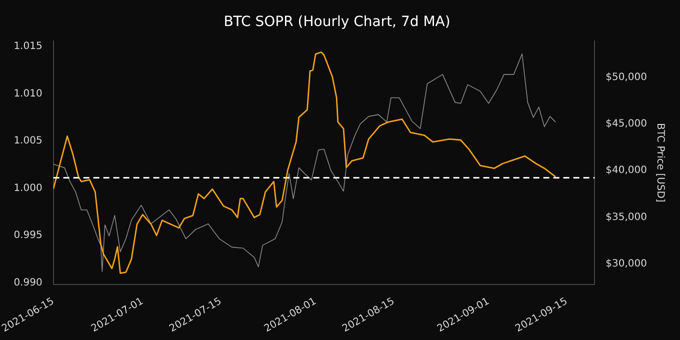 This screenshot has width=680, height=340. Describe the element at coordinates (660, 162) in the screenshot. I see `y2-axis-title: BTC Price [USD]` at that location.